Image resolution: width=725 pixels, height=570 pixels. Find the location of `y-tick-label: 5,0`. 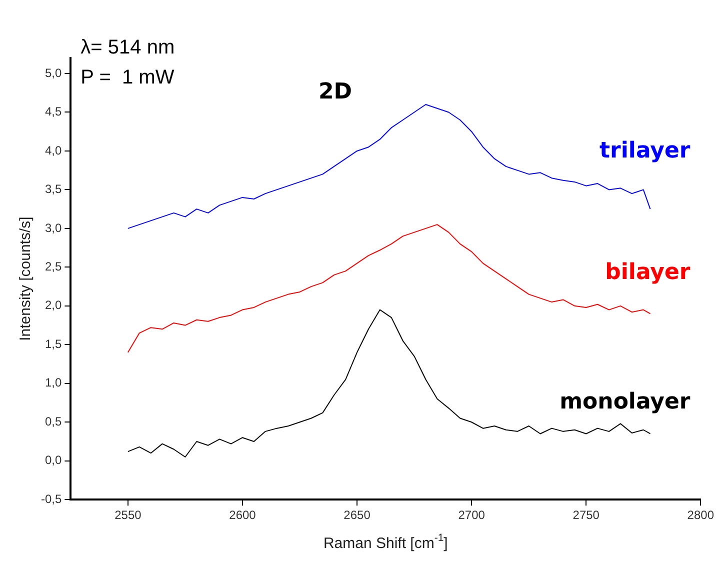

y-tick-label: 5,0 is located at coordinates (53, 73).